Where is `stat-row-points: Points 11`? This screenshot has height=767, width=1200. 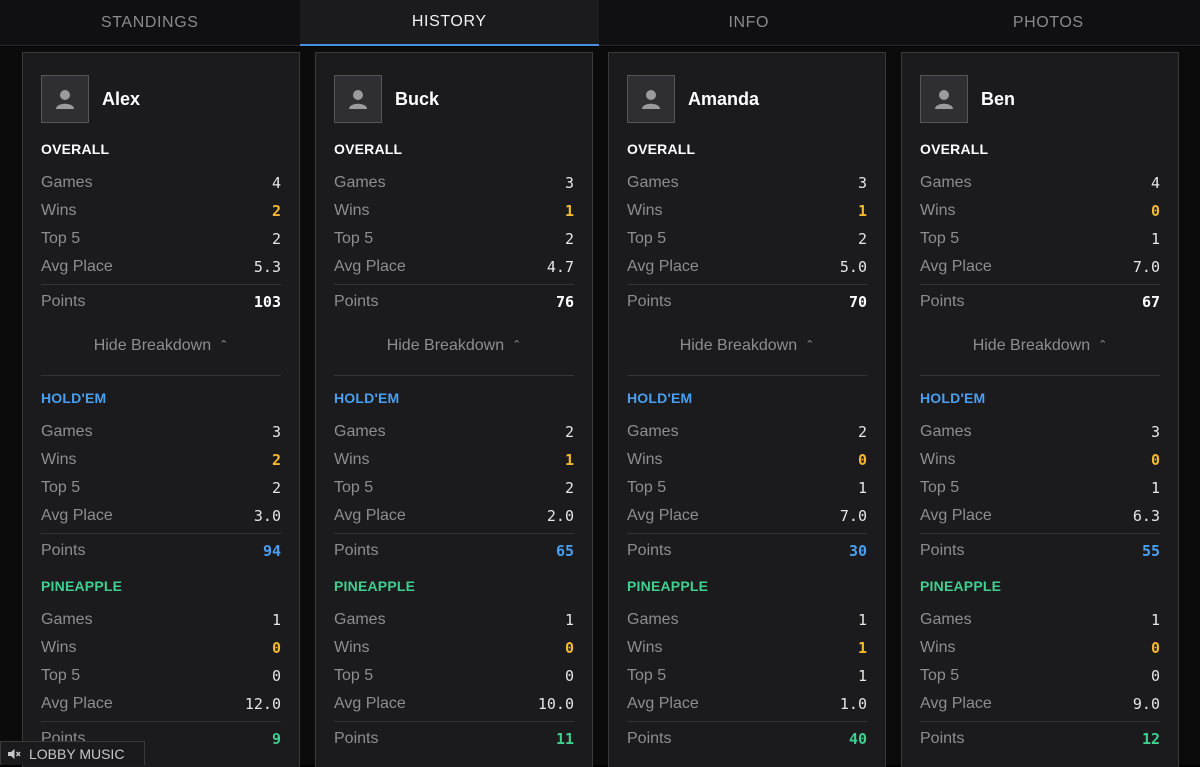
stat-row-points: Points 11 is located at coordinates (454, 739).